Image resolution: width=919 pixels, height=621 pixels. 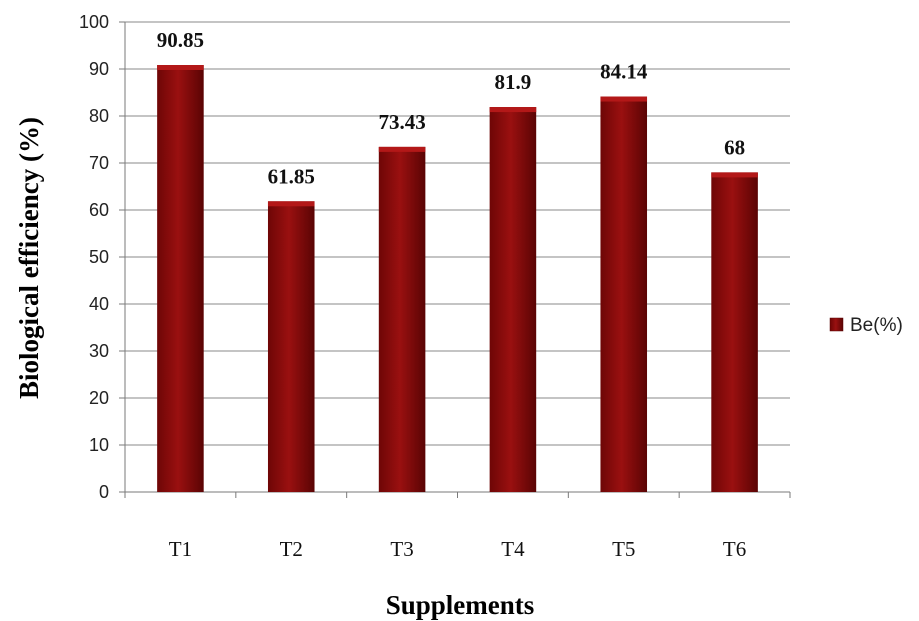 I want to click on legend: Be(%), so click(x=866, y=325).